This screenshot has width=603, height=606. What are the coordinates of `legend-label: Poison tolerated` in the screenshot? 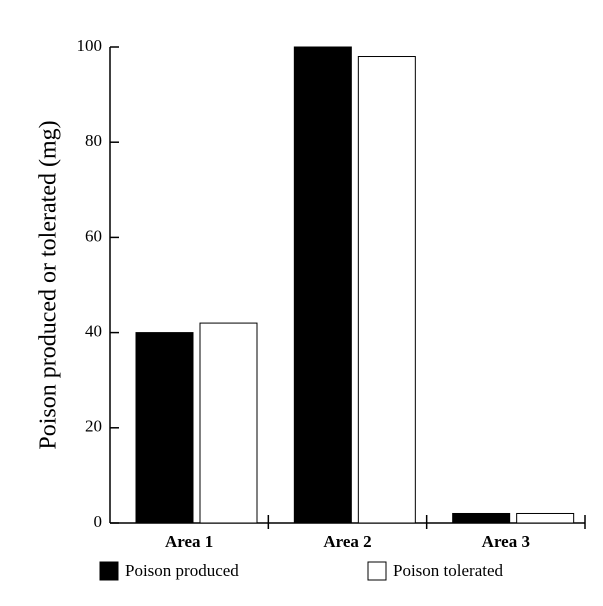 It's located at (448, 570).